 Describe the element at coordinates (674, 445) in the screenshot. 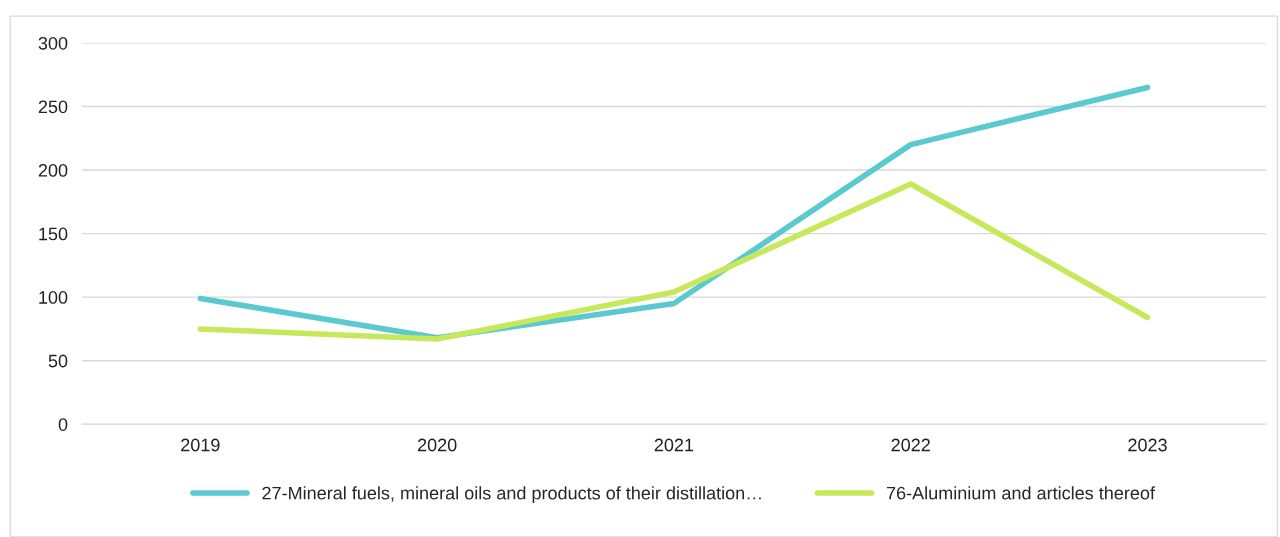

I see `x-tick-label: 2021` at that location.